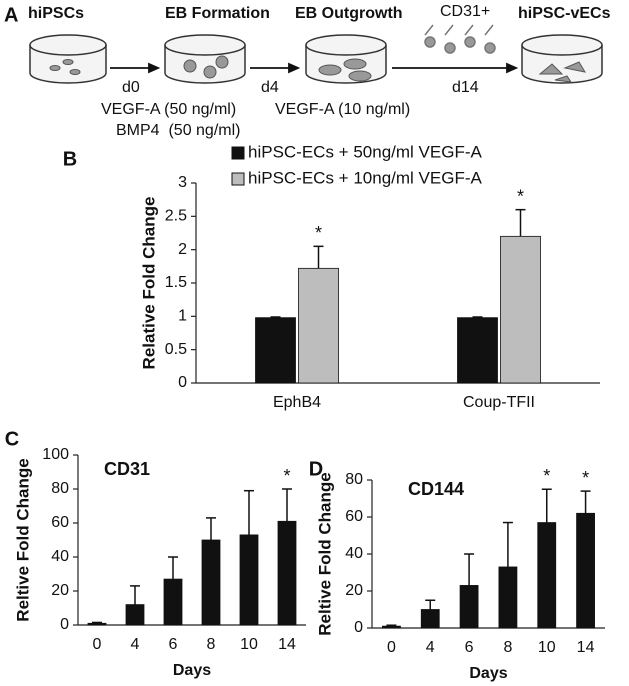  What do you see at coordinates (314, 68) in the screenshot?
I see `arrows` at bounding box center [314, 68].